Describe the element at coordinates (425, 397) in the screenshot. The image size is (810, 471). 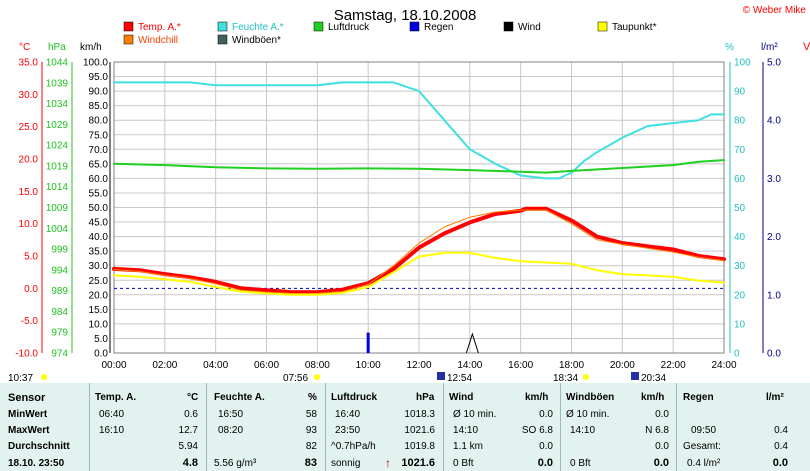
I see `pressure-unit: hPa` at that location.